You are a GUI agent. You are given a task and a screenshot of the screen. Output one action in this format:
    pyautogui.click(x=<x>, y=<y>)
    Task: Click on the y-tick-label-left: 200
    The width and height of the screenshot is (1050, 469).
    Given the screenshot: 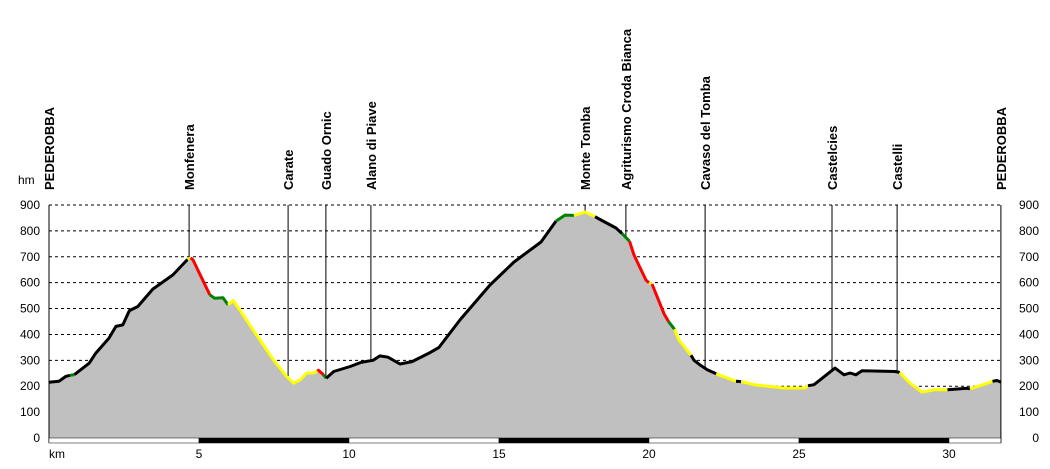 What is the action you would take?
    pyautogui.click(x=30, y=386)
    